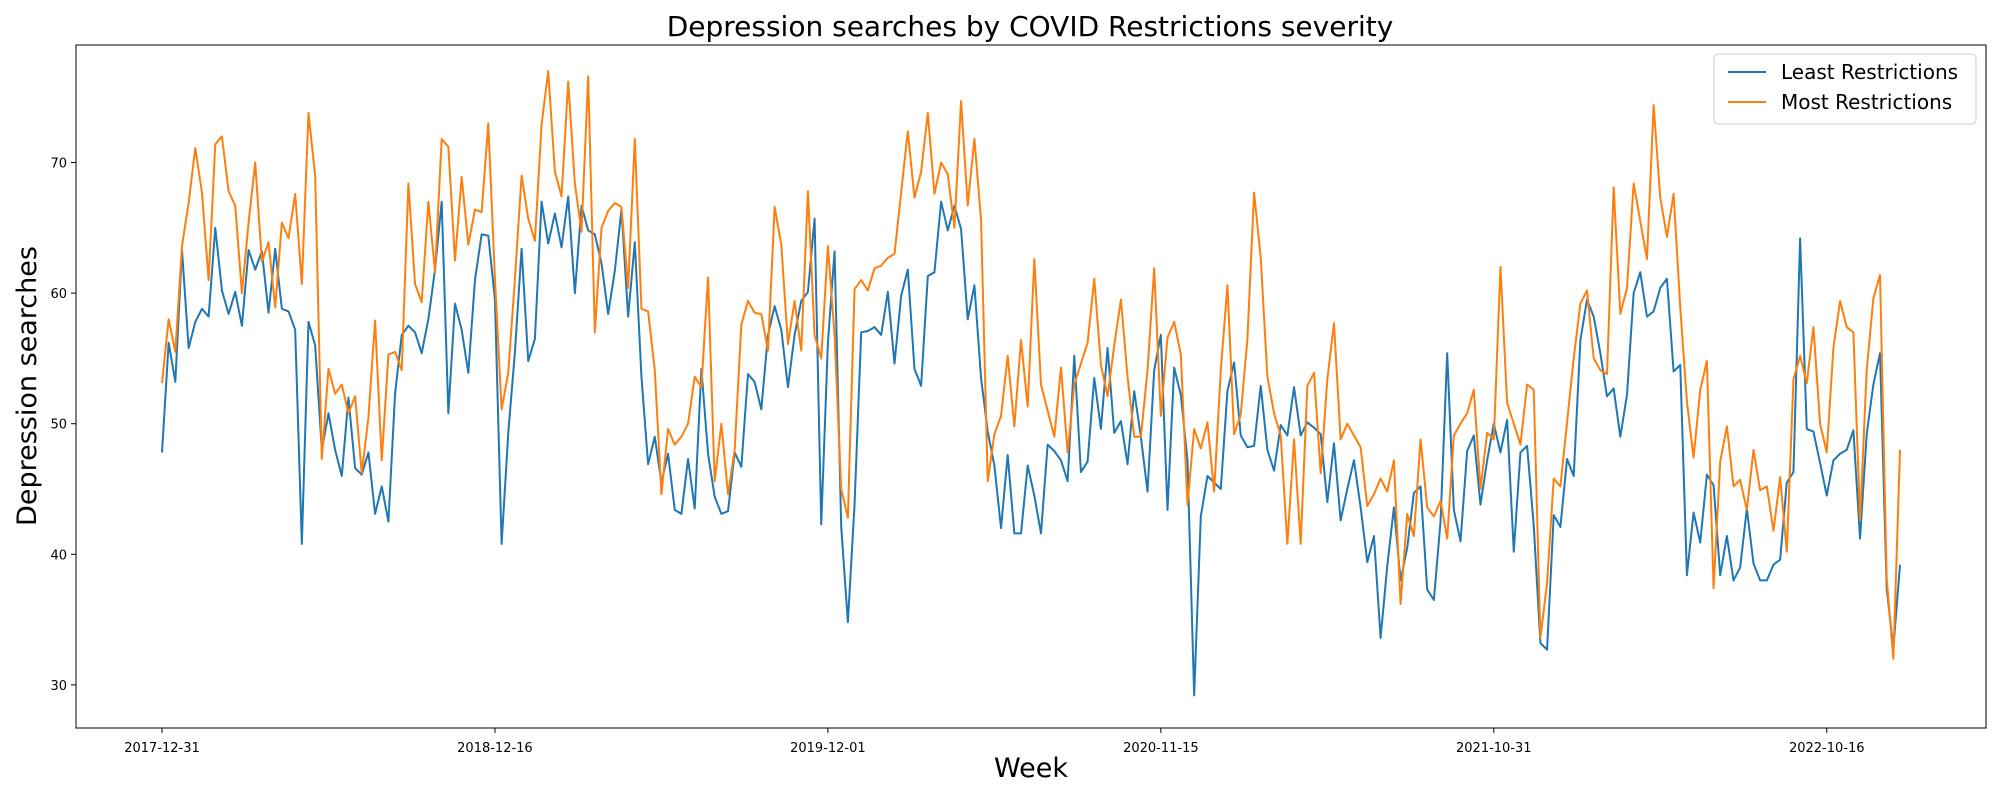  I want to click on y-tick-label: 40, so click(58, 555).